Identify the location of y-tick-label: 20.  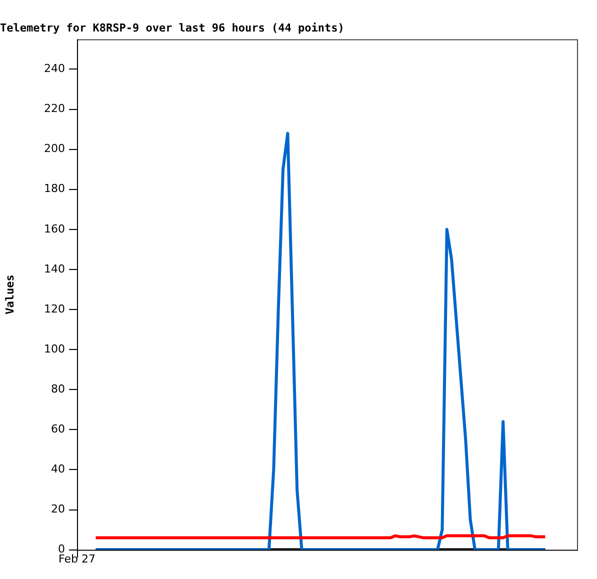
(58, 509).